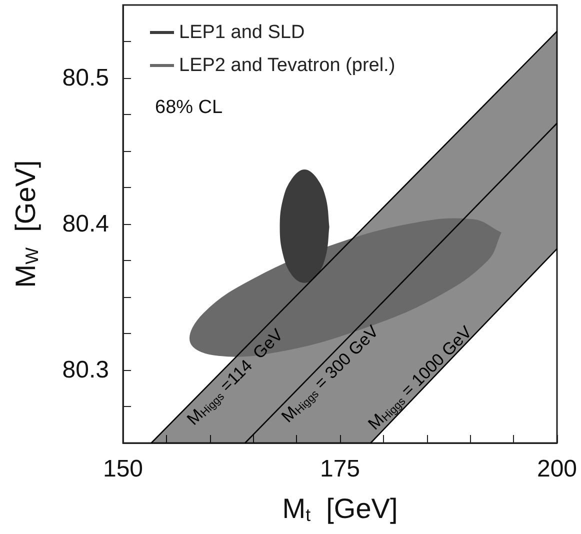  What do you see at coordinates (85, 370) in the screenshot?
I see `y-tick-label: 80.3` at bounding box center [85, 370].